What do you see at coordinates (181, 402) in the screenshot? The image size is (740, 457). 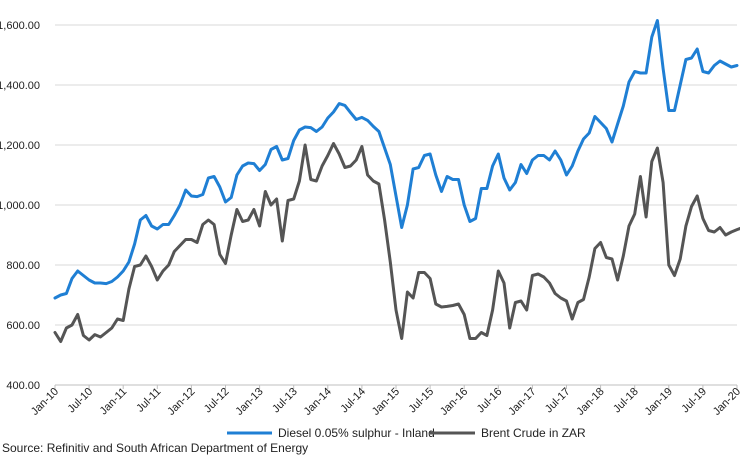 I see `x-tick-label: Jan-12` at bounding box center [181, 402].